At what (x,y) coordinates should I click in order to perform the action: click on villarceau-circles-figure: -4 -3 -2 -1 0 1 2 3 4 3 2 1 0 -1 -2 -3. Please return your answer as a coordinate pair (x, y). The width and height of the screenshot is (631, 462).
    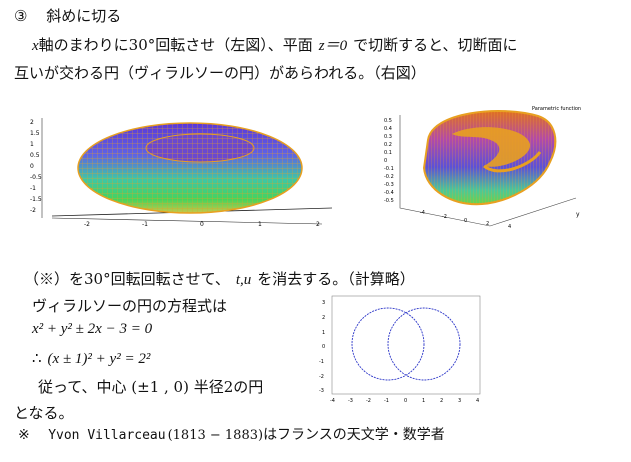
    Looking at the image, I should click on (400, 349).